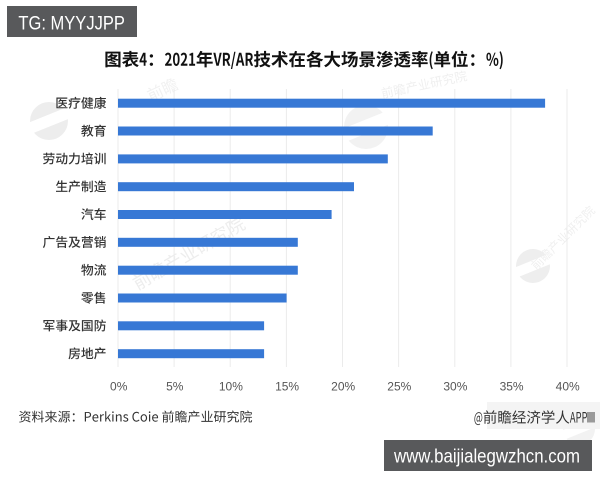  Describe the element at coordinates (287, 387) in the screenshot. I see `svg-text: 15%` at that location.